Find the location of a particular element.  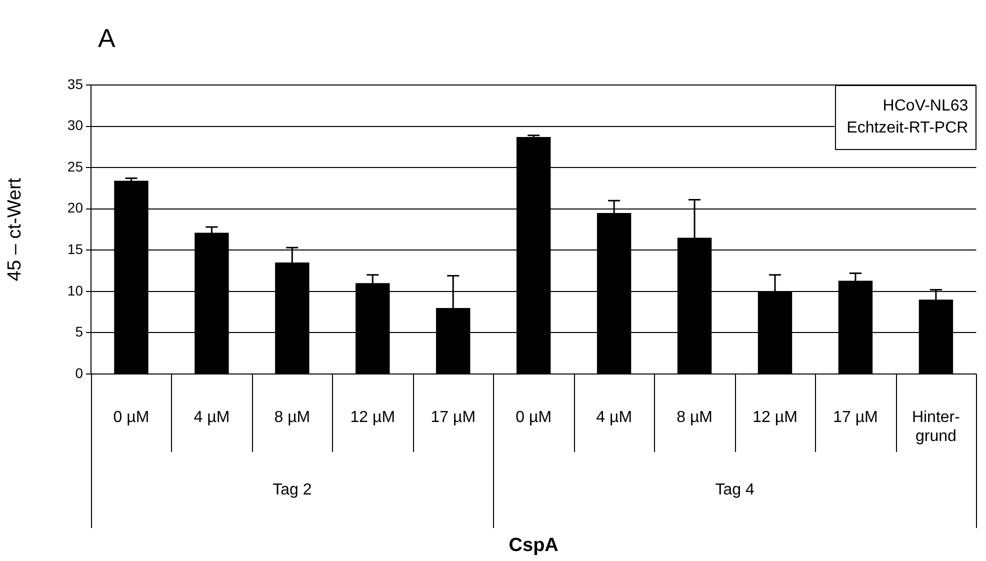

y-axis-title: 45 – ct-Wert is located at coordinates (15, 229).